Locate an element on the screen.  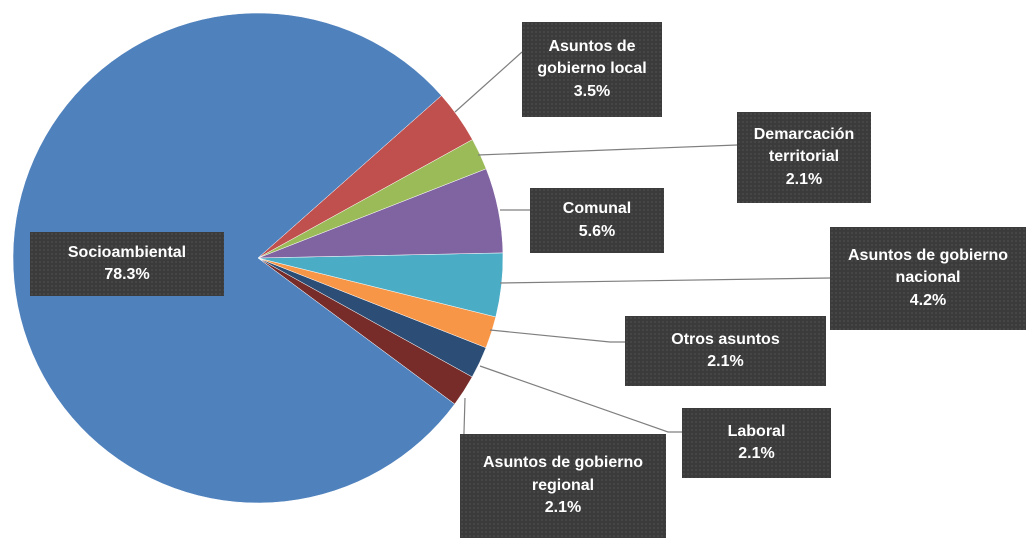
category-label: Asuntos de gobierno nacional is located at coordinates (928, 266).